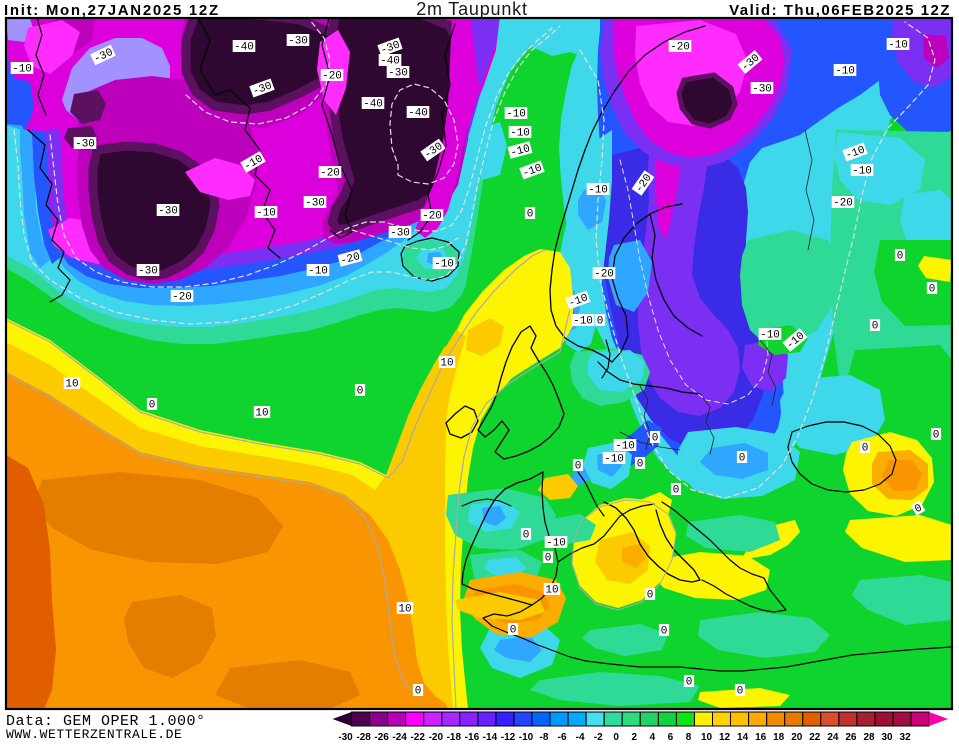 This screenshot has width=959, height=746. What do you see at coordinates (598, 736) in the screenshot?
I see `svg-text: -2` at bounding box center [598, 736].